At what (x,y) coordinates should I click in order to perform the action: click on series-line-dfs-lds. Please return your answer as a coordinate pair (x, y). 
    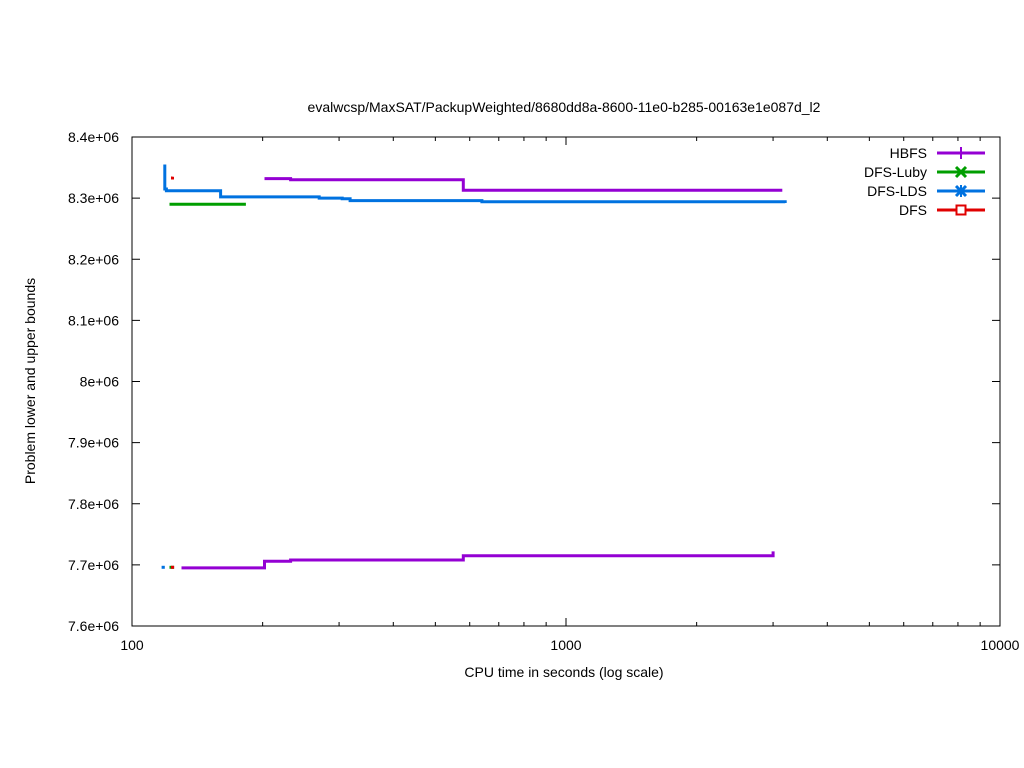
    Looking at the image, I should click on (475, 184).